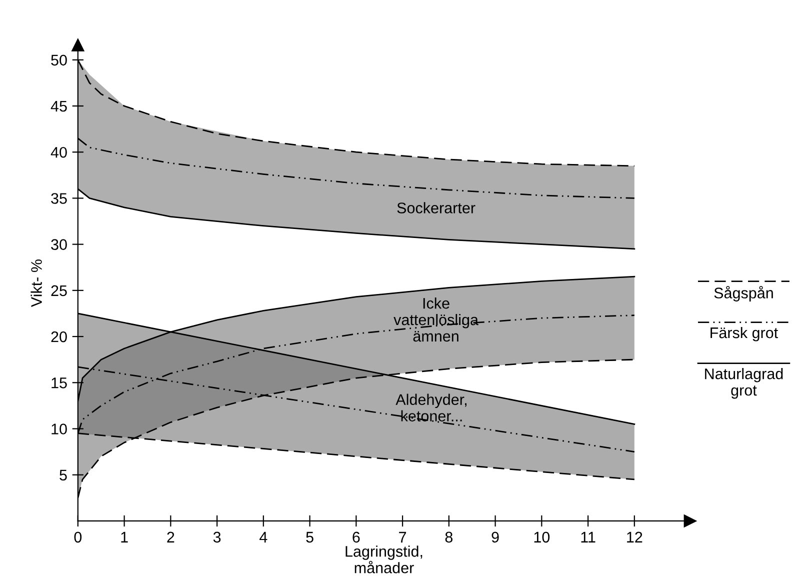 Image resolution: width=795 pixels, height=586 pixels. What do you see at coordinates (588, 537) in the screenshot?
I see `x-tick-label: 11` at bounding box center [588, 537].